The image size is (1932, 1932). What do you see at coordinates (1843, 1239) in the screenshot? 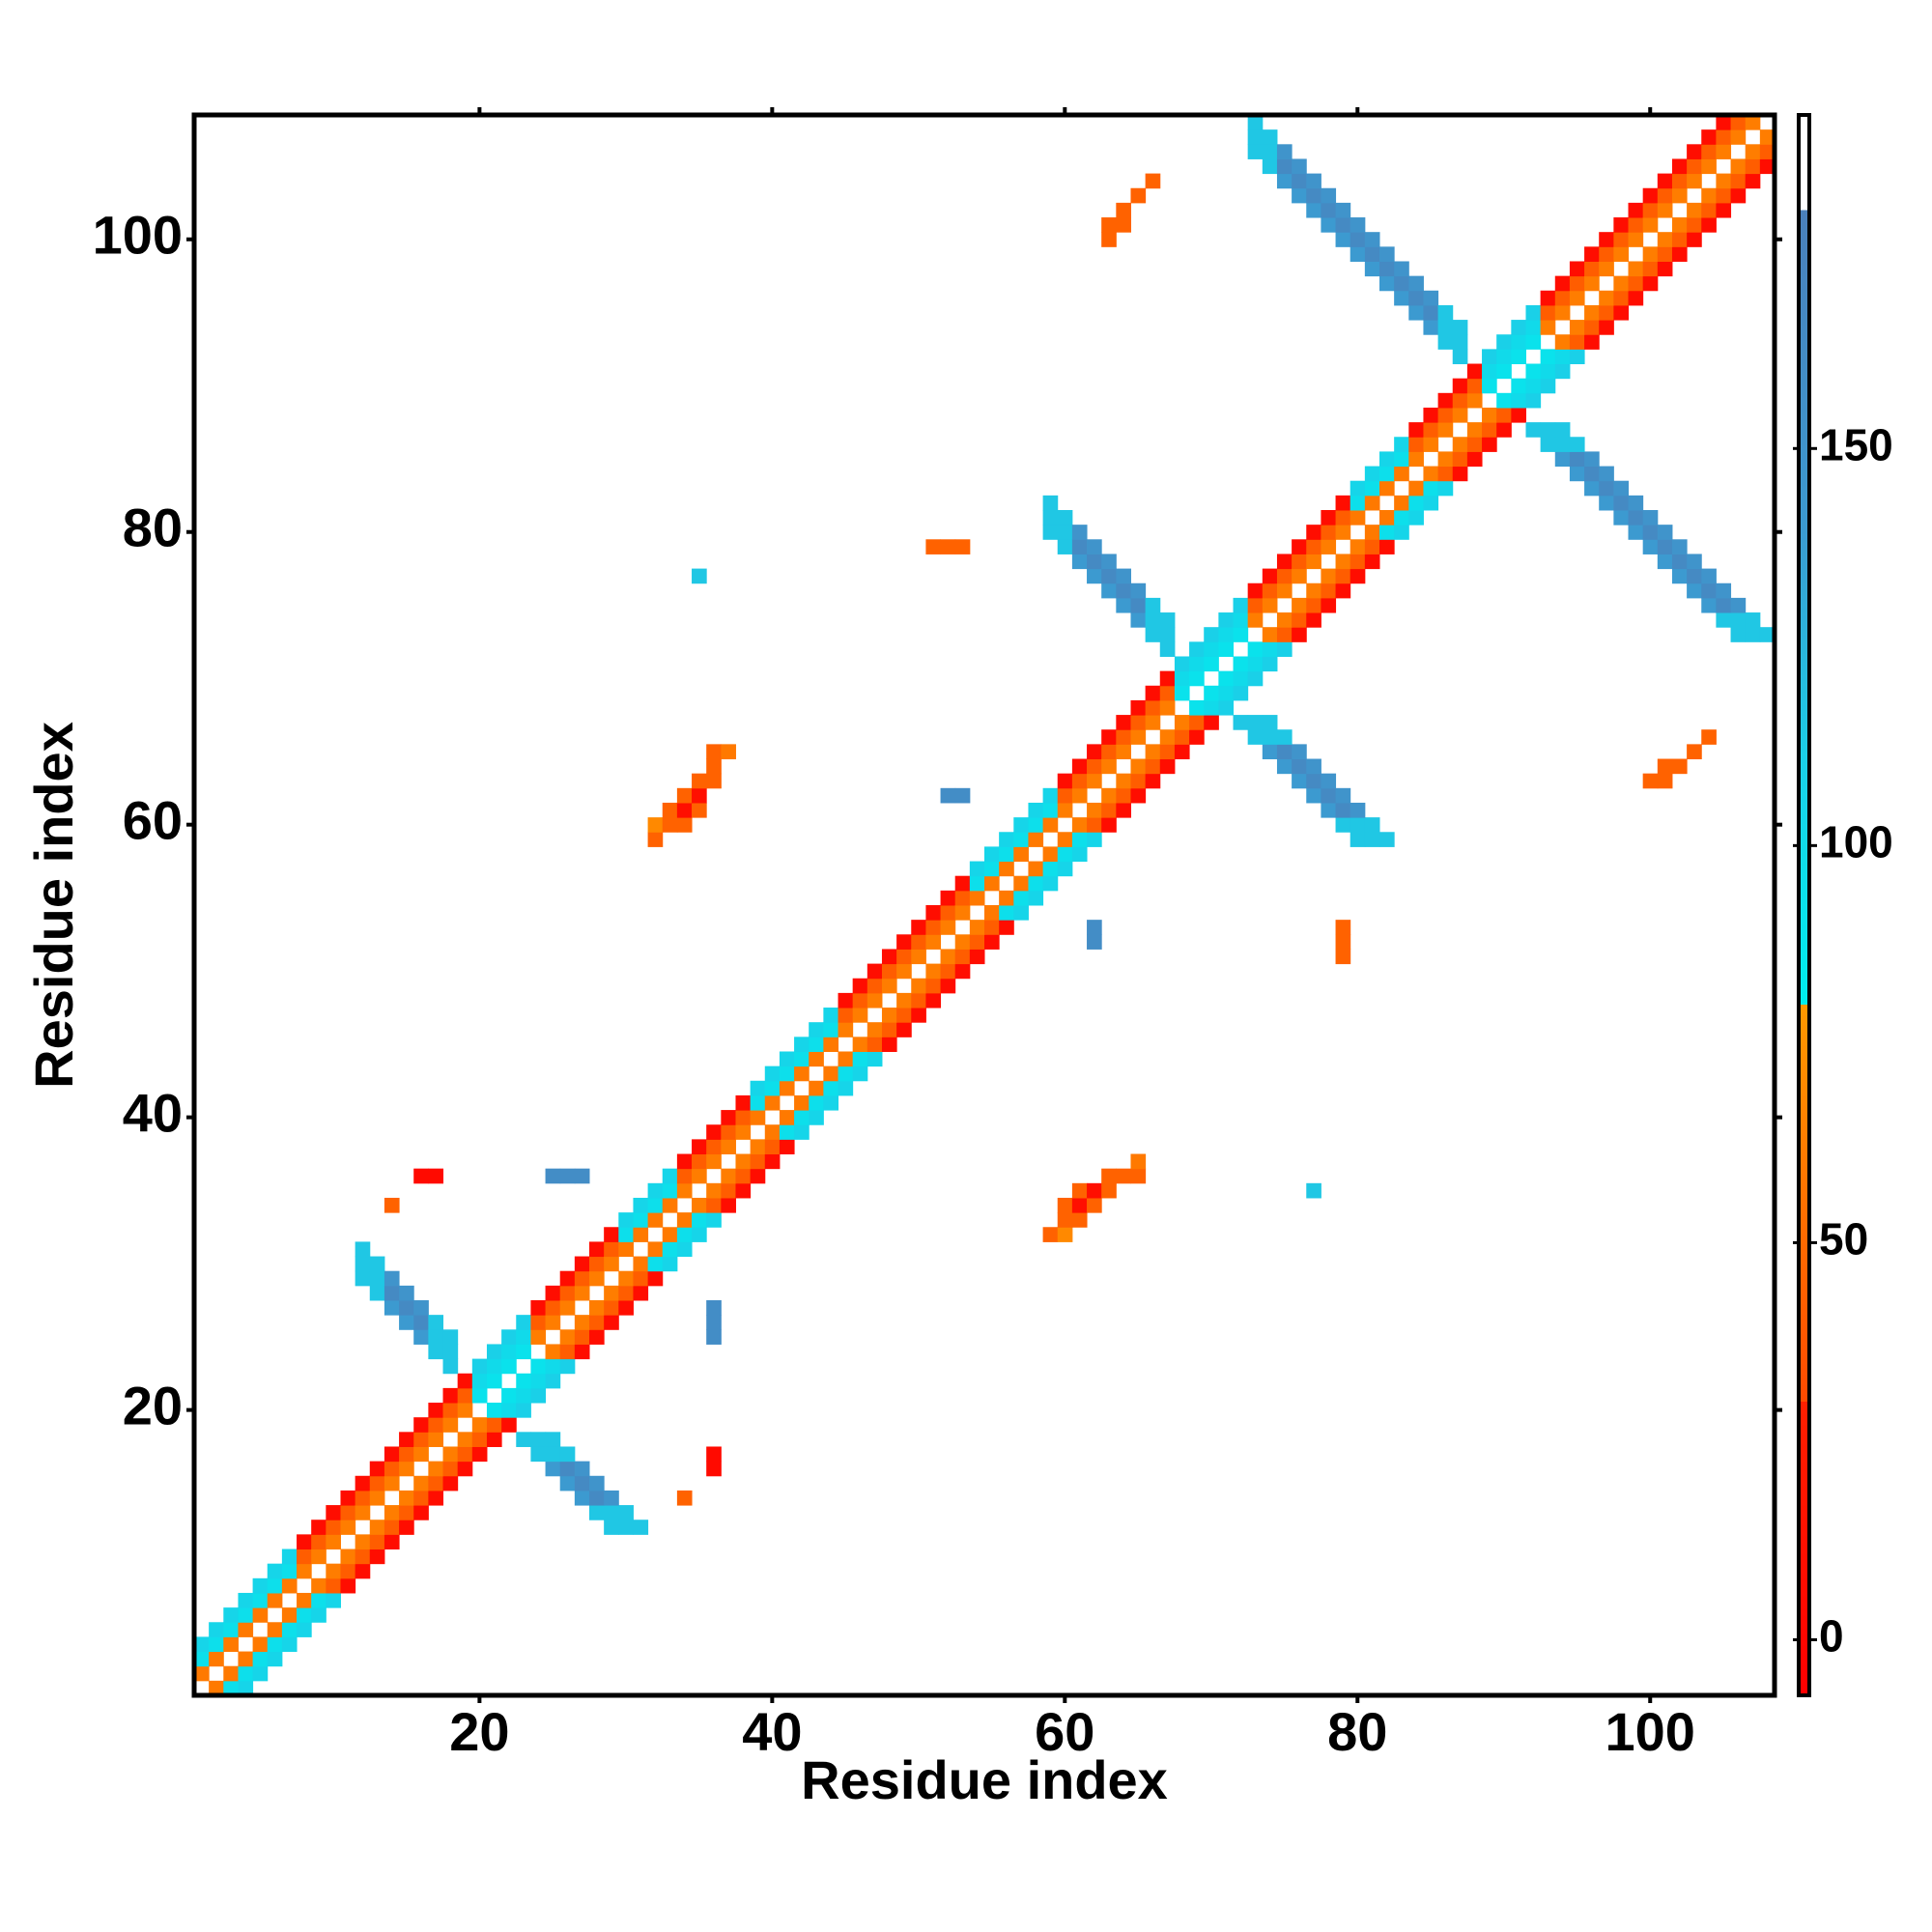
I see `colorbar-tick-label: 50` at bounding box center [1843, 1239].